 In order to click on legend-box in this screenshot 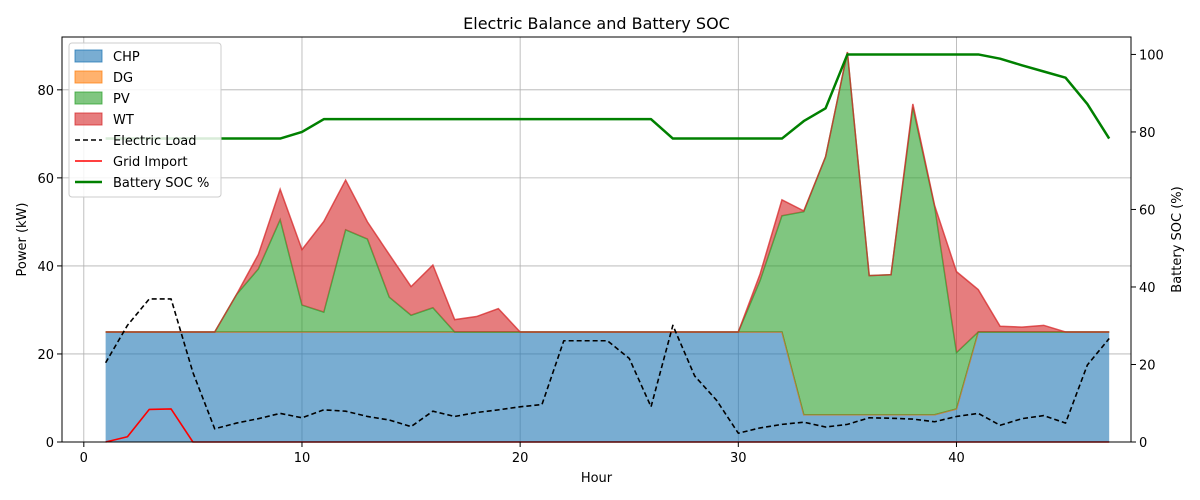, I will do `click(145, 120)`.